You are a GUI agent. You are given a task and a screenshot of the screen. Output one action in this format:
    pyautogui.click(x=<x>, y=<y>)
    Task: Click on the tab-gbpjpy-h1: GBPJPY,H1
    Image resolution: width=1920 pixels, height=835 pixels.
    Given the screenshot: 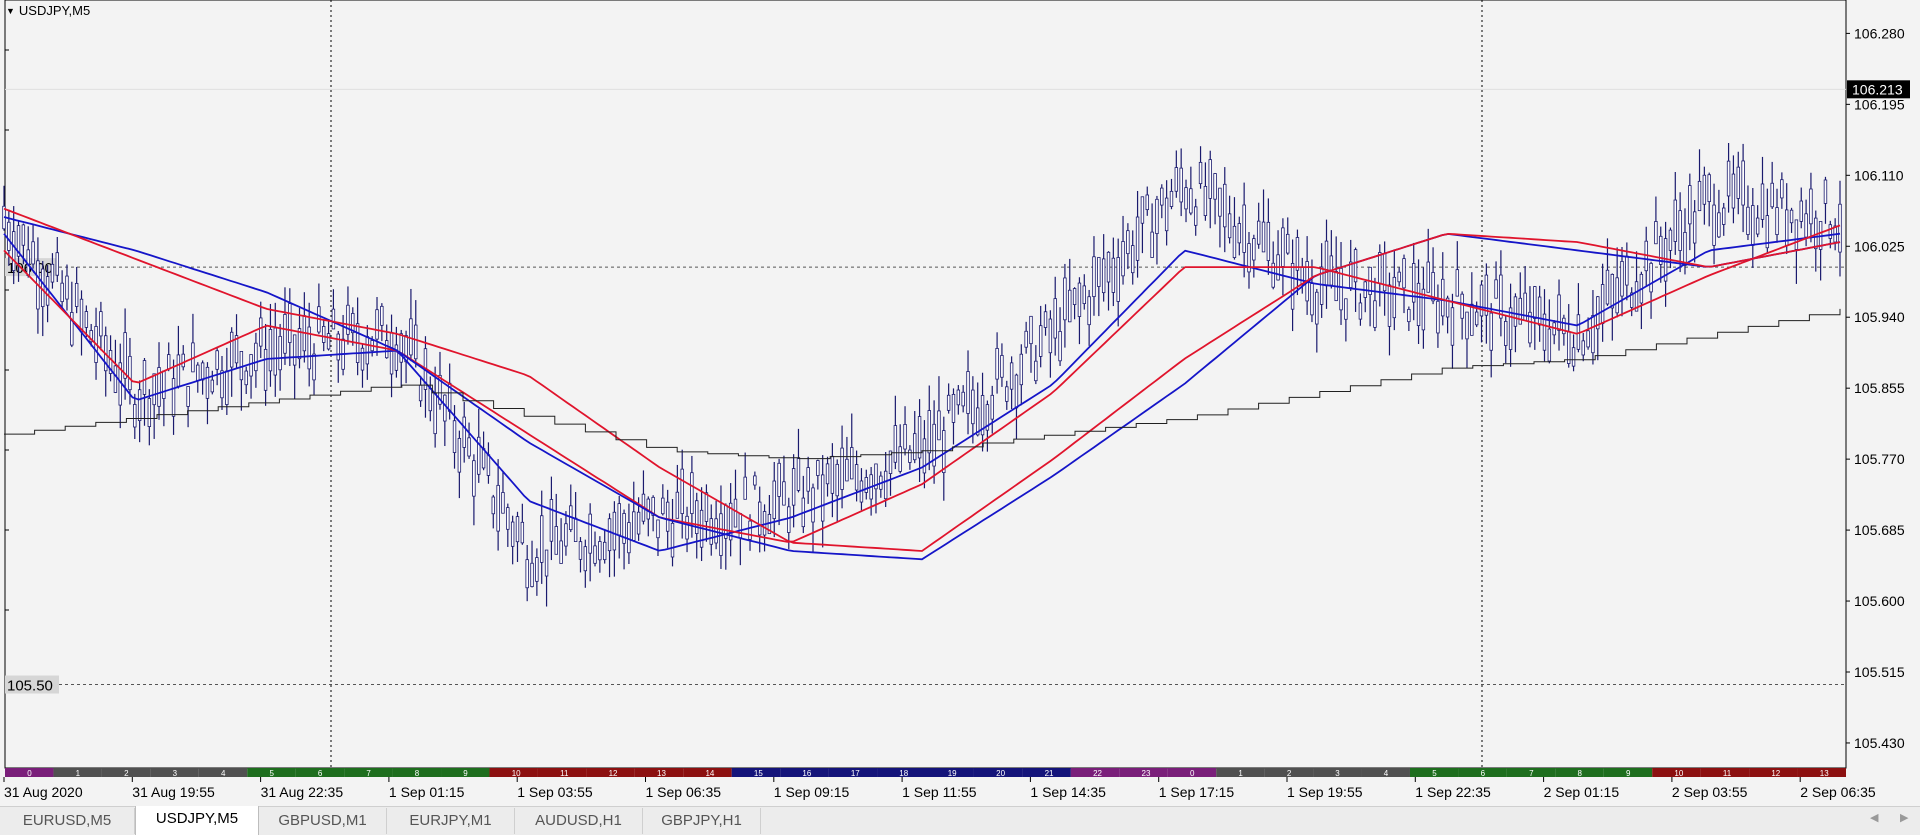 What is the action you would take?
    pyautogui.click(x=702, y=821)
    